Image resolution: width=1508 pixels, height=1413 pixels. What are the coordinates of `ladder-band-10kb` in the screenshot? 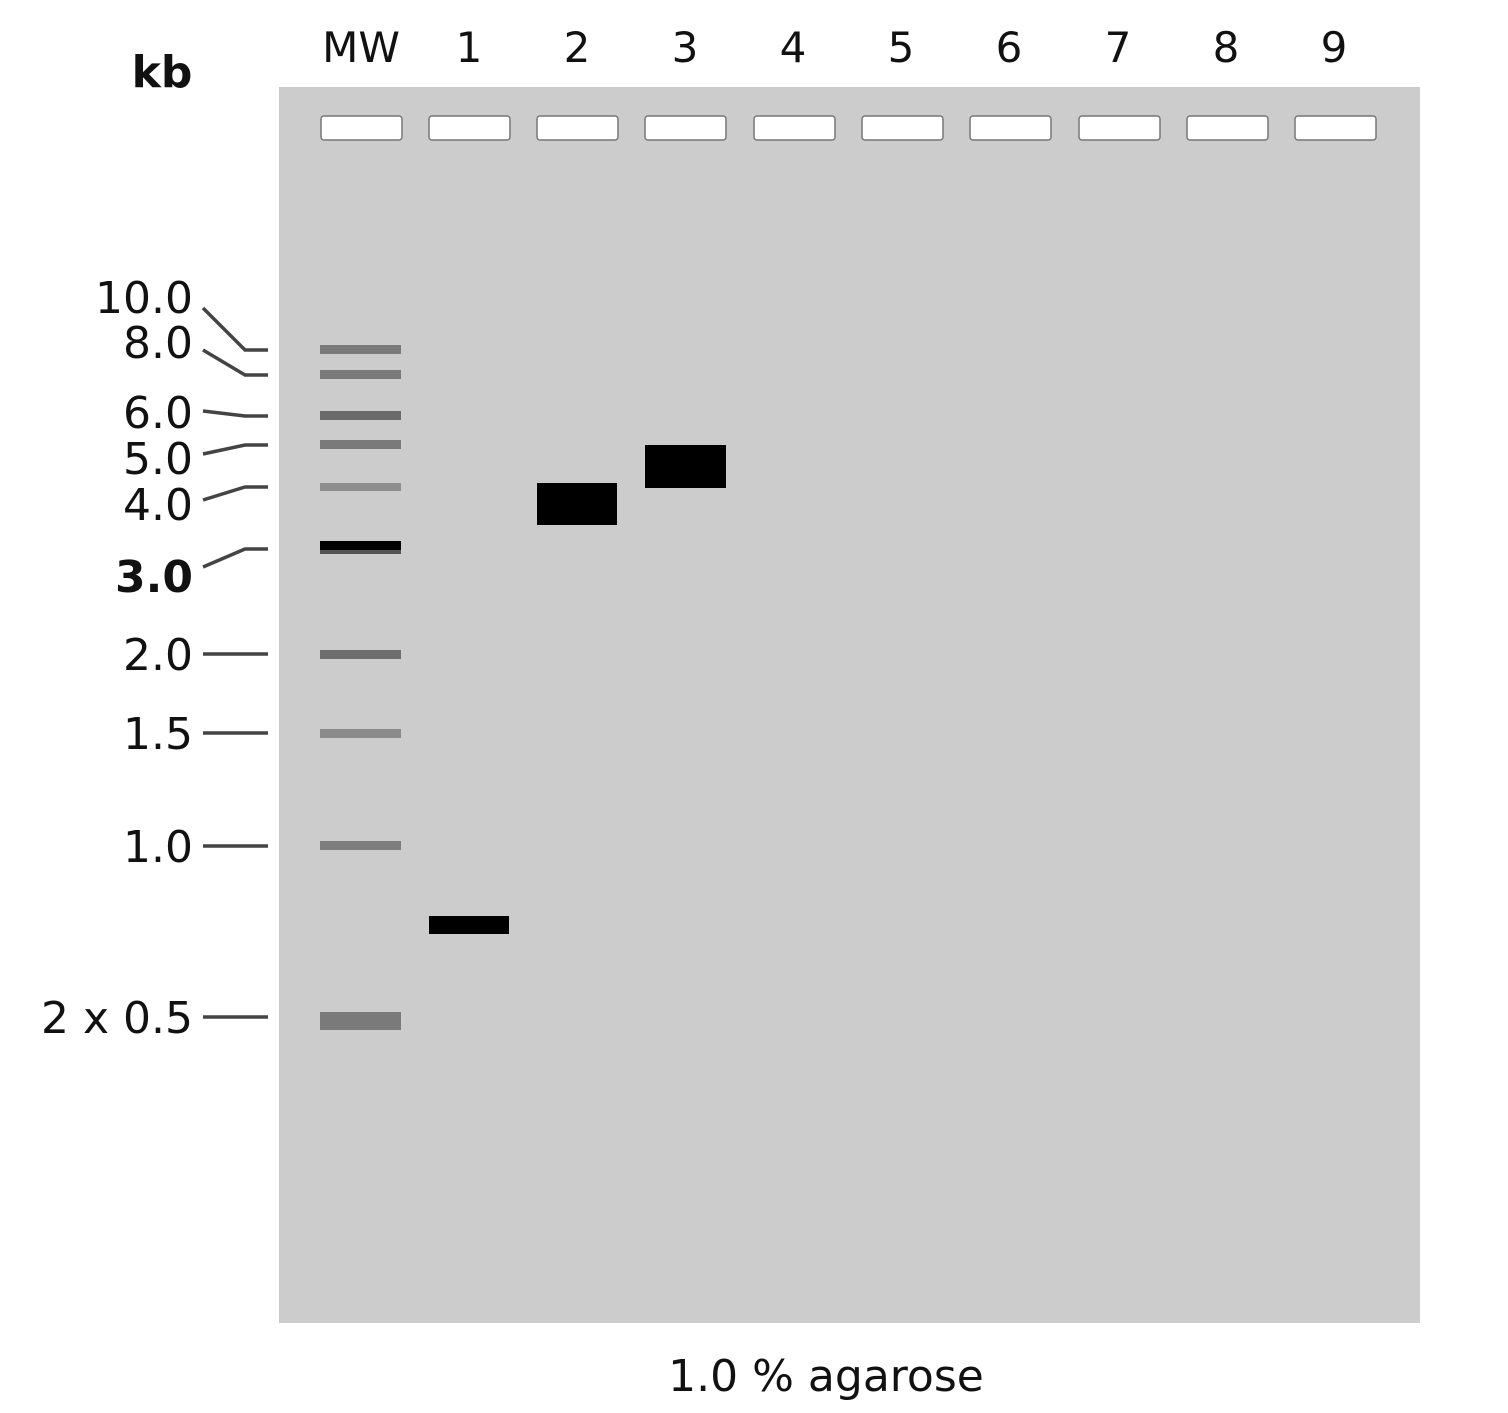 It's located at (360, 349).